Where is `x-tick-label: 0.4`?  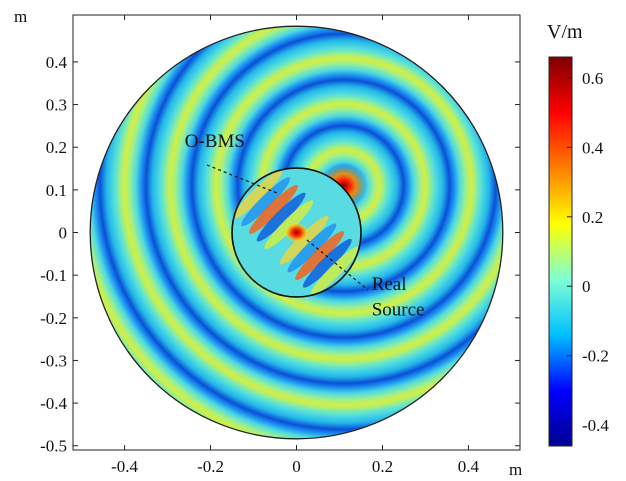
x-tick-label: 0.4 is located at coordinates (469, 466).